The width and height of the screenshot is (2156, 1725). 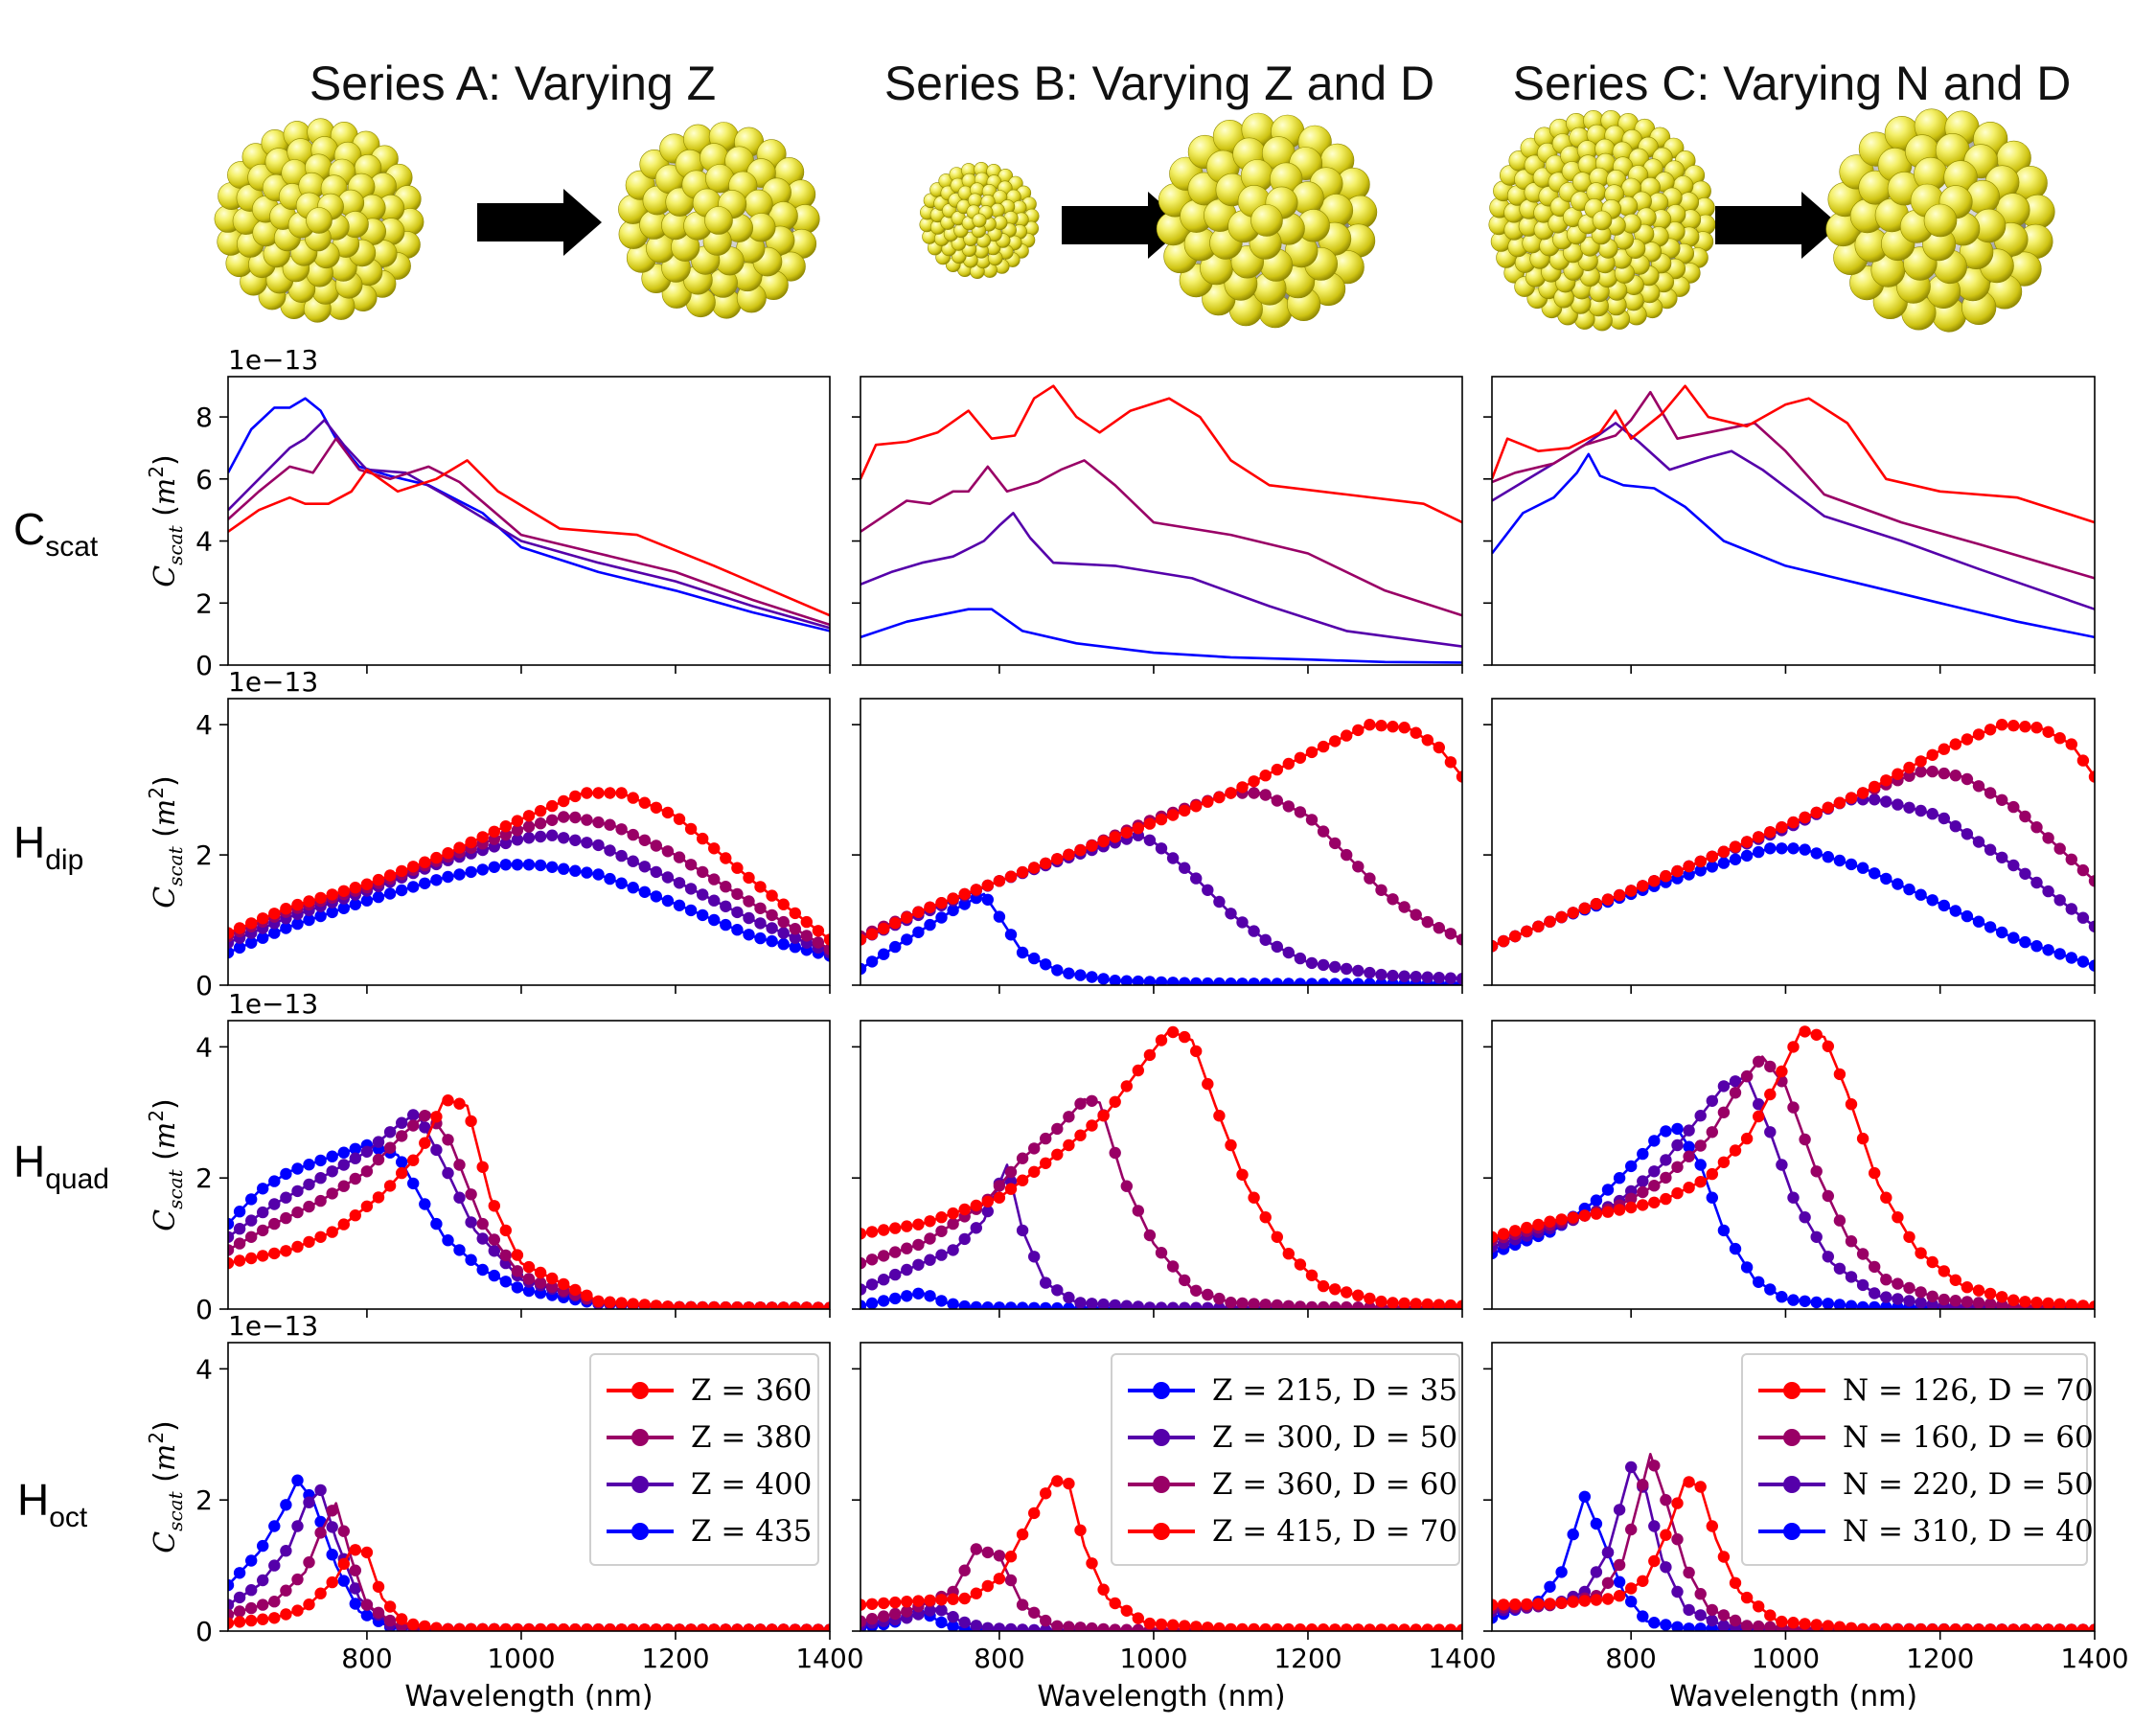 I want to click on axes-frame, so click(x=1793, y=521).